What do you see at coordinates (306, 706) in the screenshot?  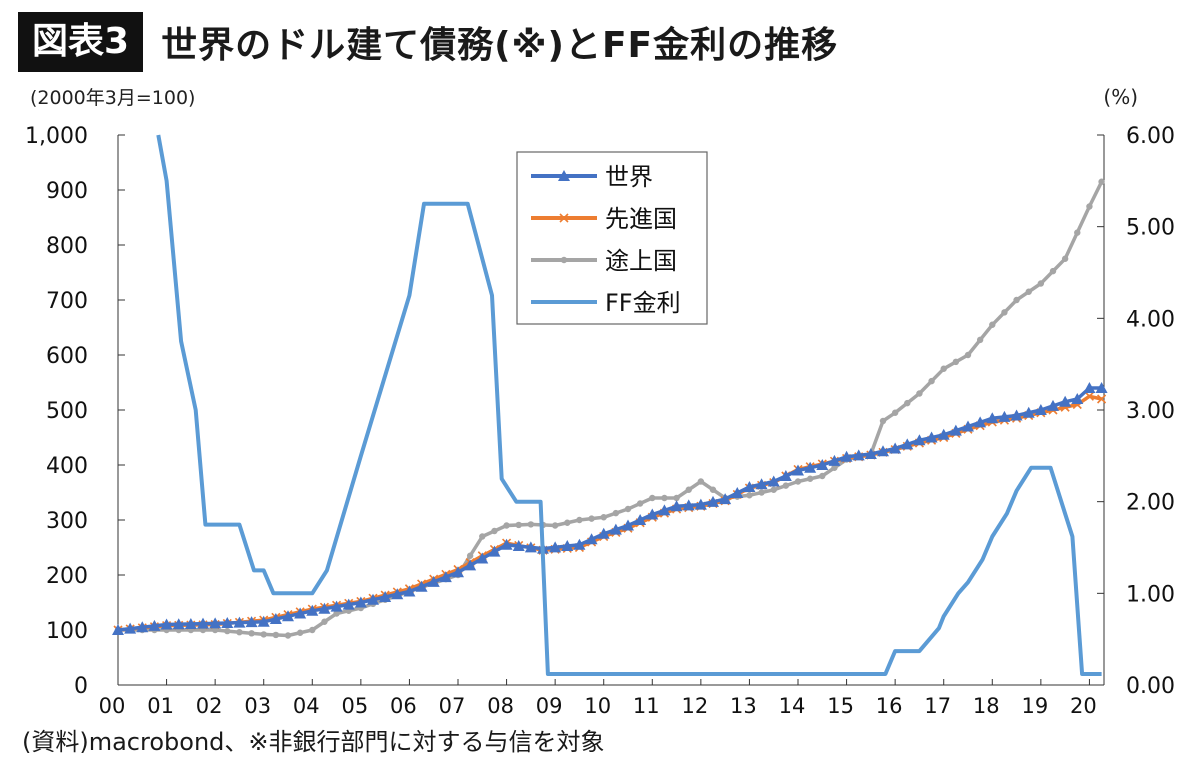 I see `x-tick-label: 04` at bounding box center [306, 706].